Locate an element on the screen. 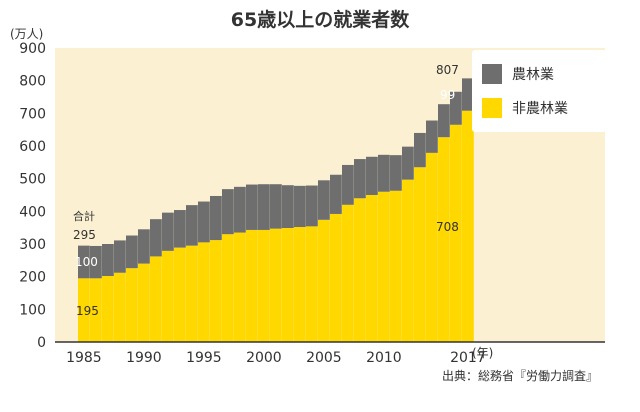  y-tick-label: 700 is located at coordinates (32, 114).